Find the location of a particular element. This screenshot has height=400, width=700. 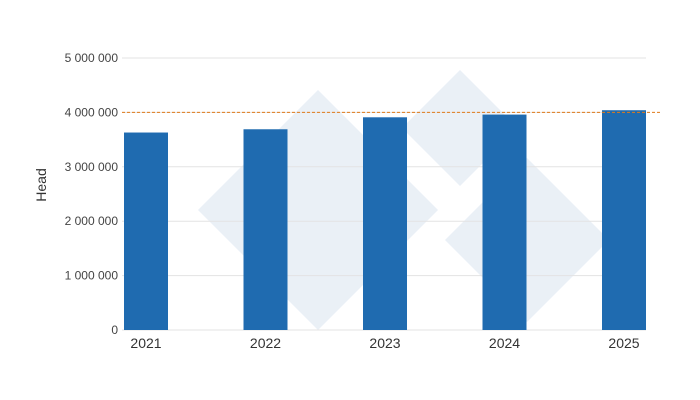

y-tick-label: 0 is located at coordinates (114, 330).